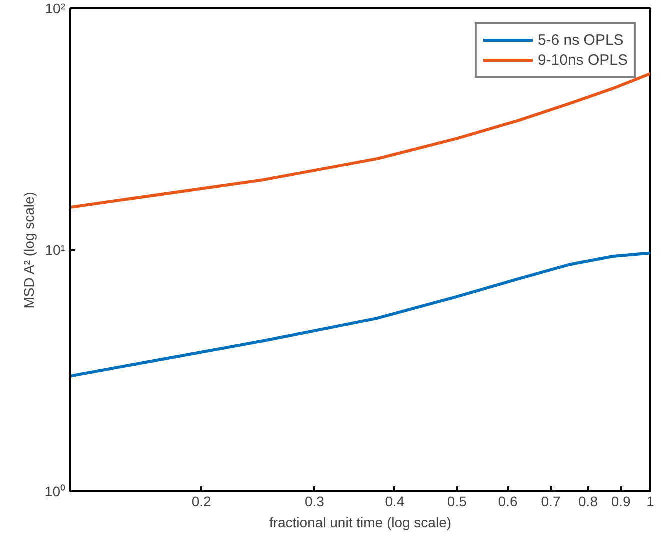 The image size is (664, 537). I want to click on x-tick-label: 0.7, so click(551, 502).